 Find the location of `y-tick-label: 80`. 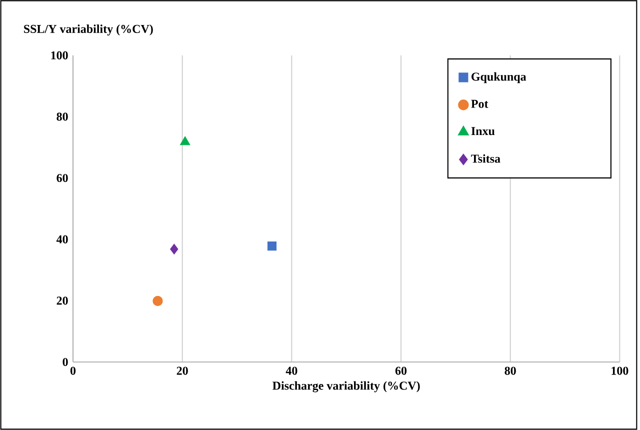

y-tick-label: 80 is located at coordinates (62, 116).